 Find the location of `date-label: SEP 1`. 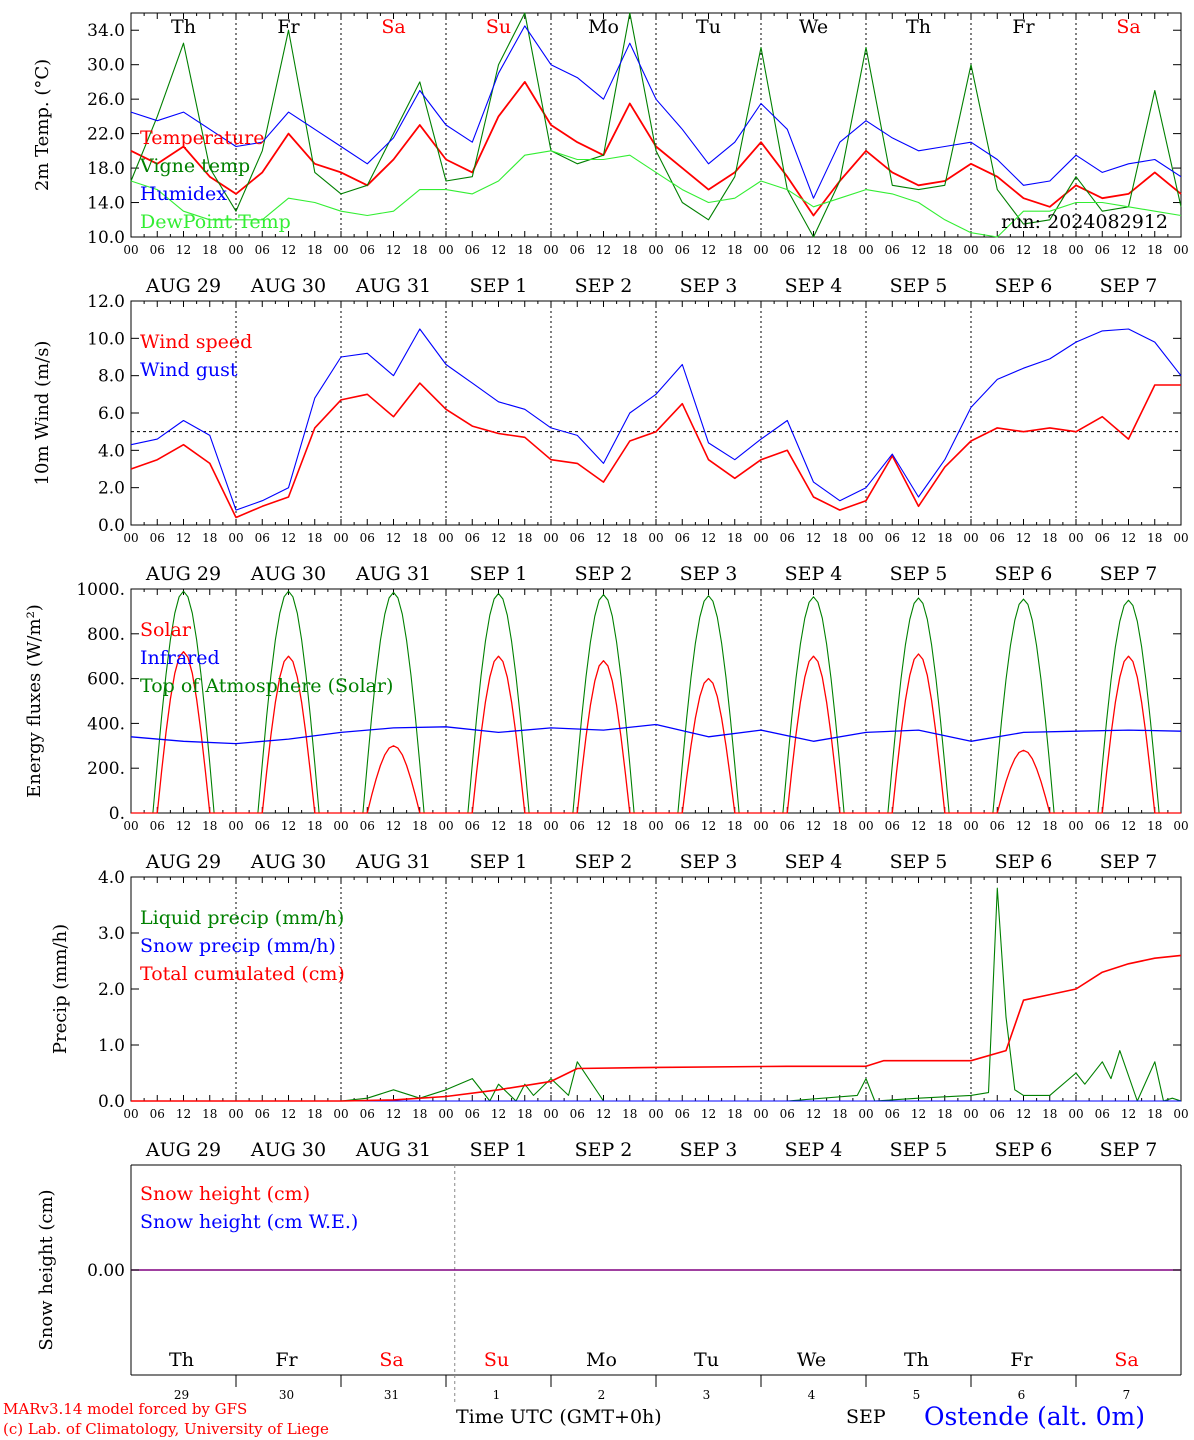

date-label: SEP 1 is located at coordinates (499, 286).